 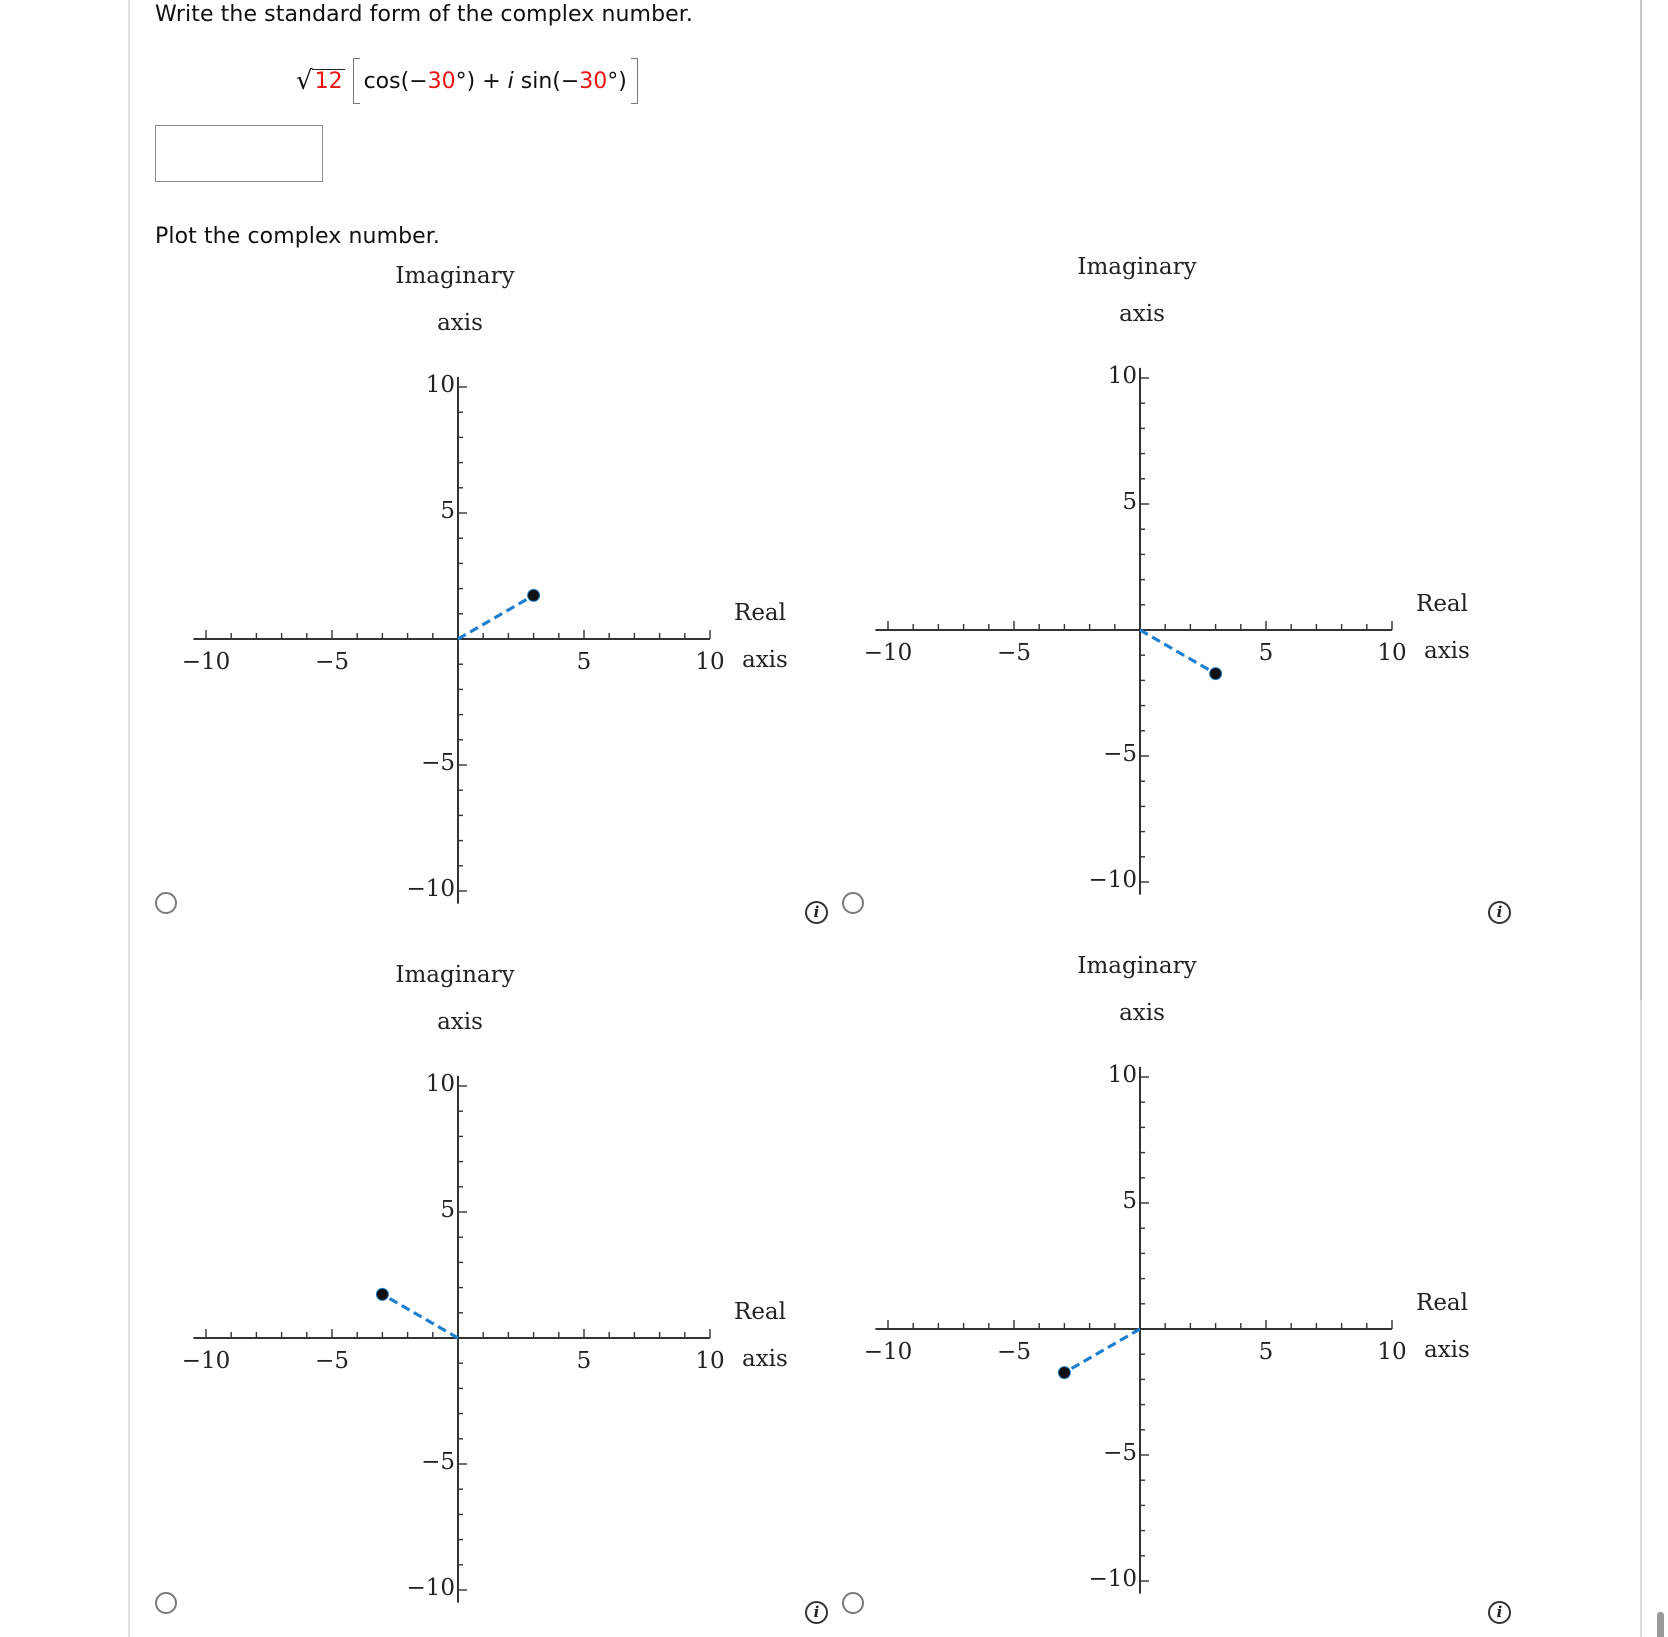 I want to click on left-bracket, so click(x=356, y=81).